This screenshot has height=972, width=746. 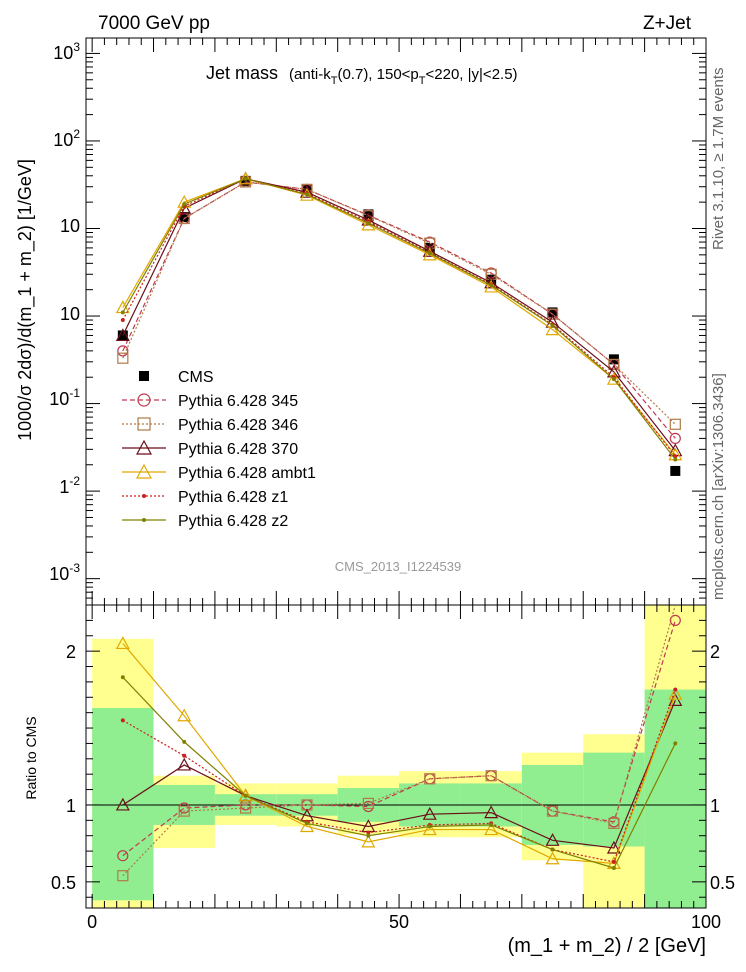 I want to click on main-ytick-label: 103, so click(x=66, y=51).